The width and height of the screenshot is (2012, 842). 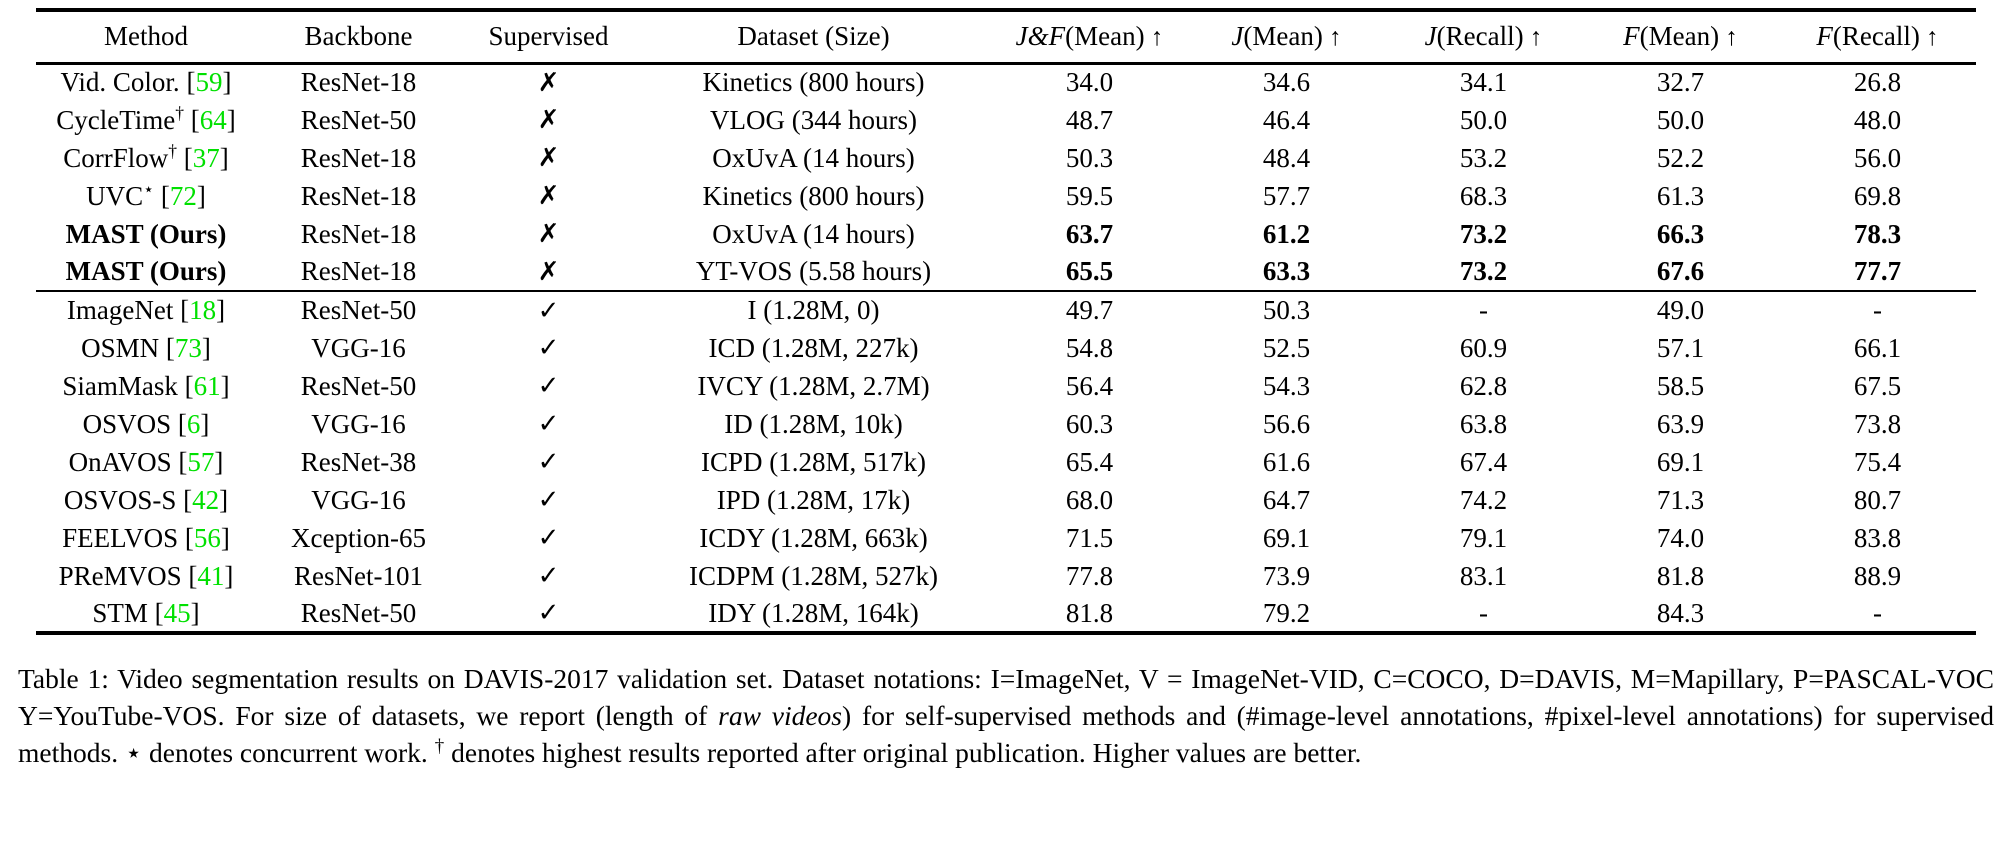 I want to click on column-header-backbone: Backbone, so click(x=358, y=36).